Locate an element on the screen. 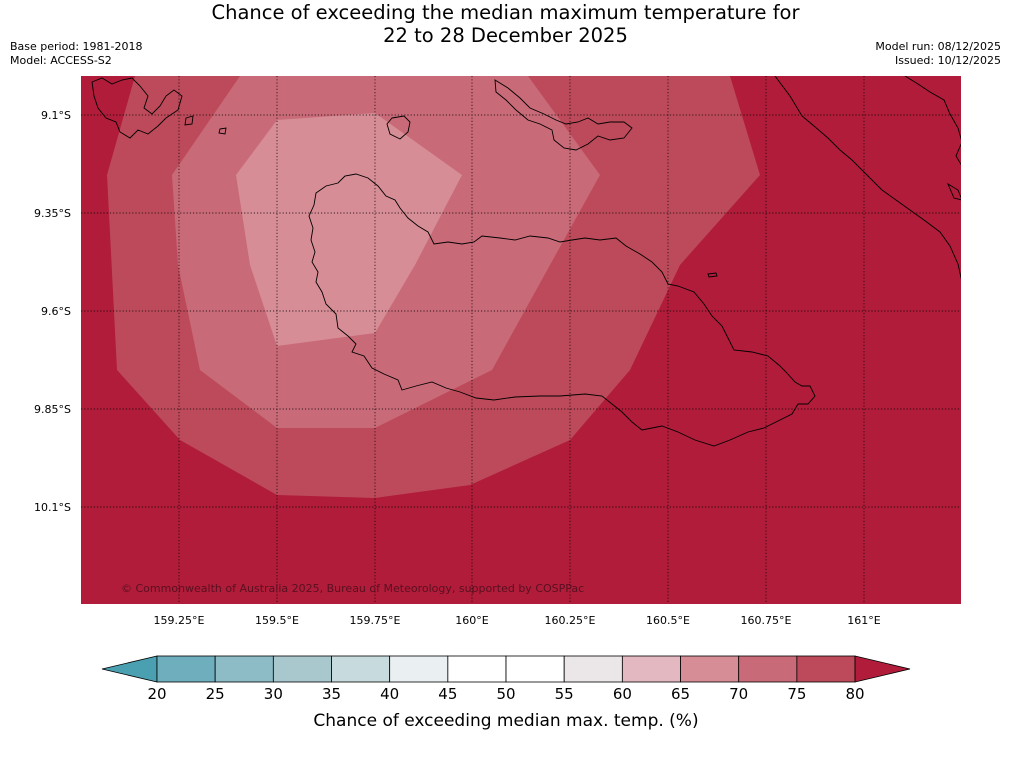 This screenshot has width=1011, height=758. malaita-coastline is located at coordinates (867, 178).